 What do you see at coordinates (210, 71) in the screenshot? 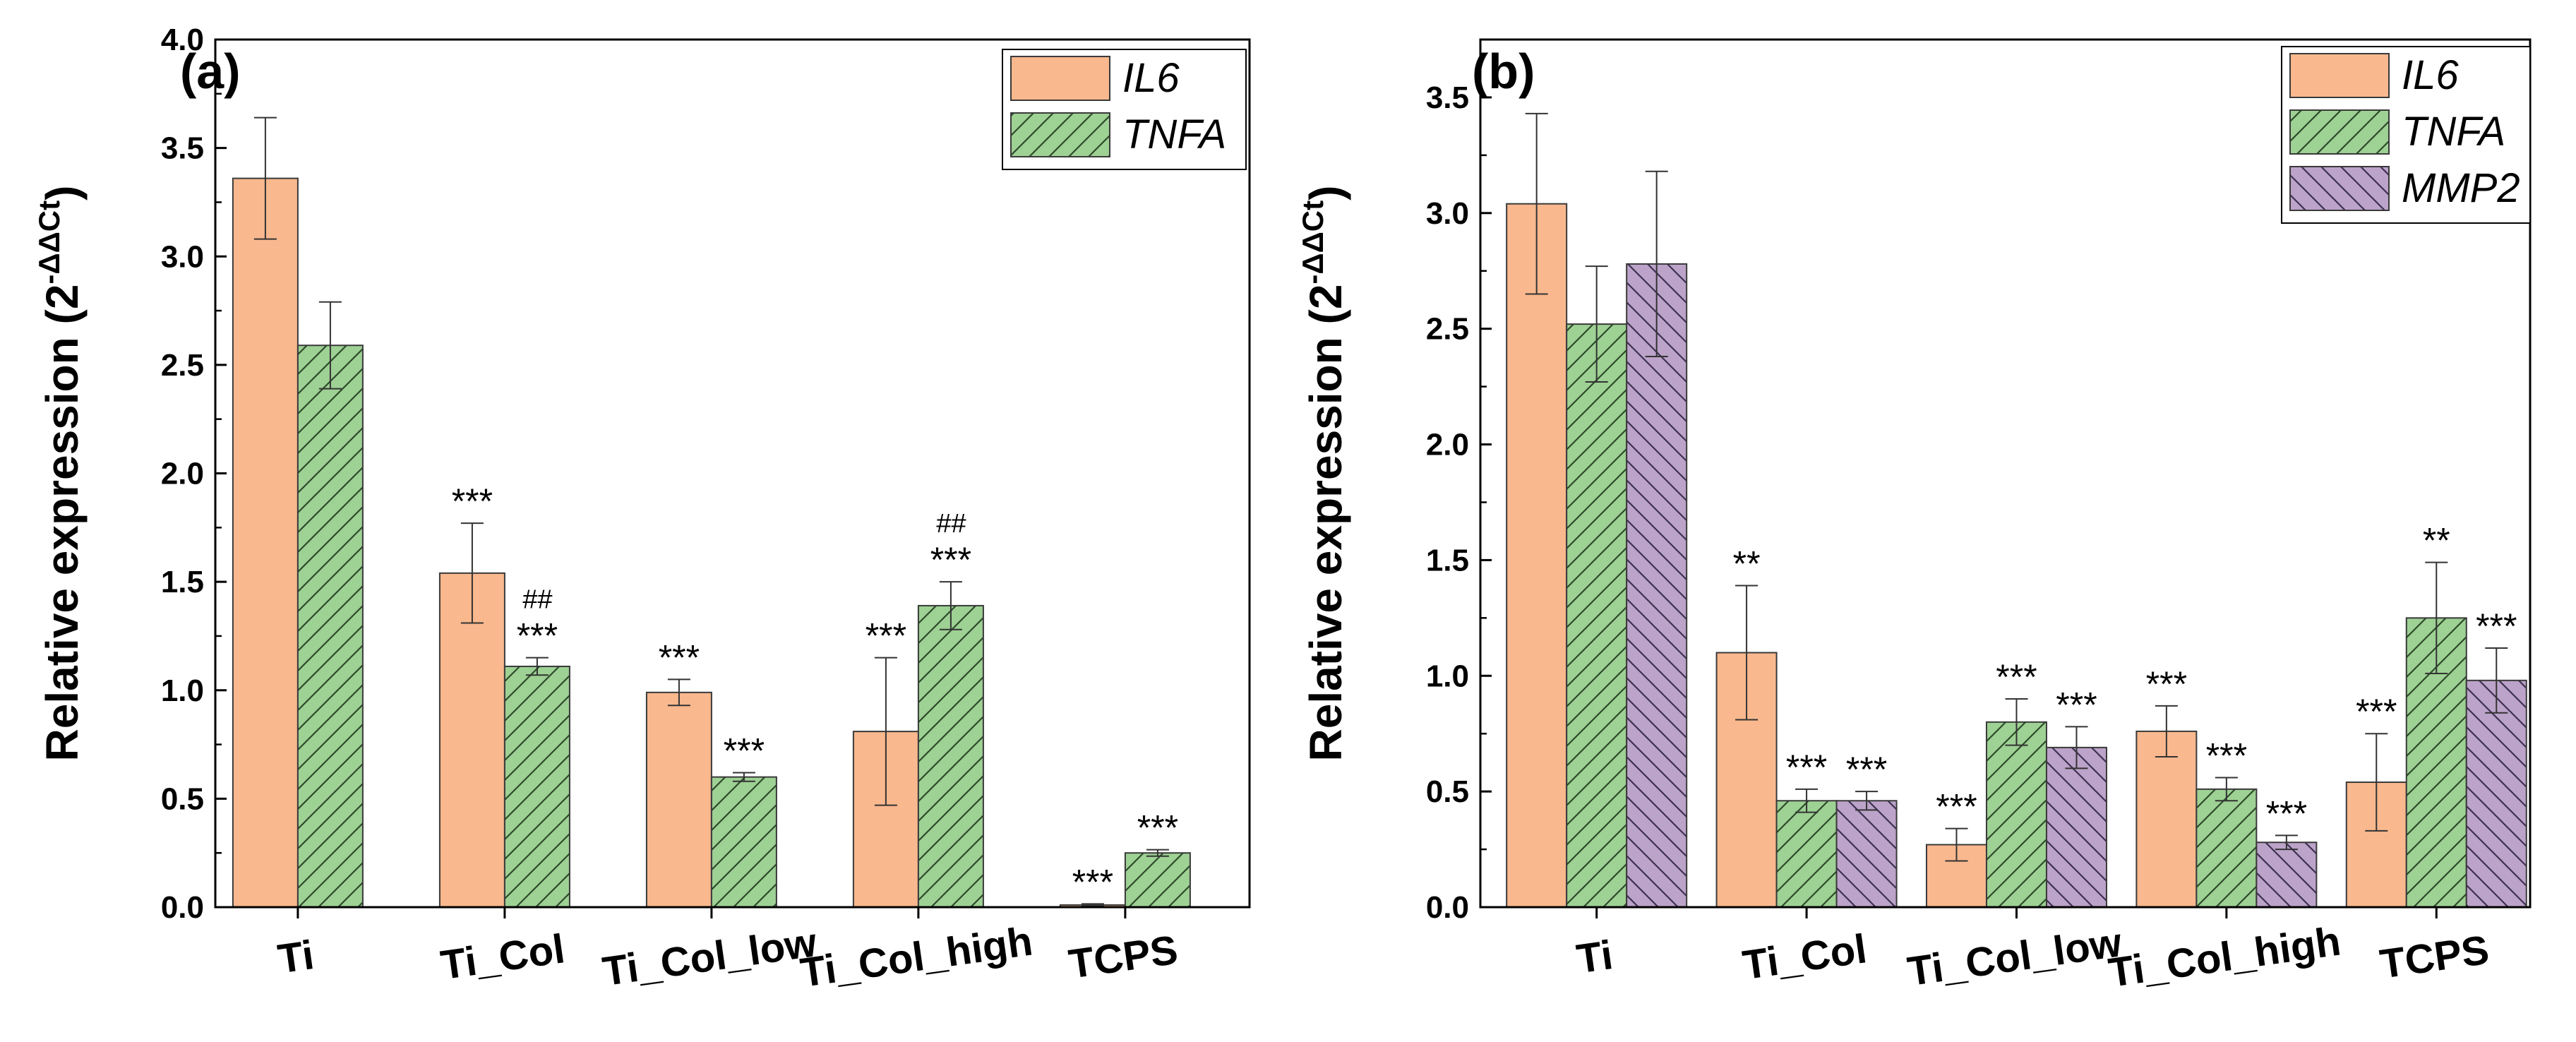
I see `panel-label: (a)` at bounding box center [210, 71].